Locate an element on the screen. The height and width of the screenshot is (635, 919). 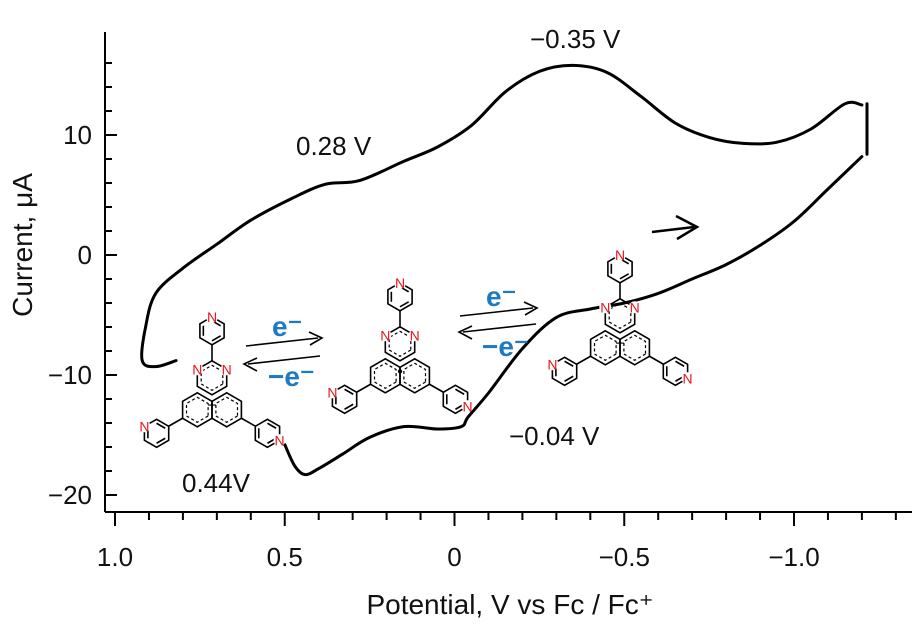
x-axis: 1.0 0.5 0 −0.5 −1.0 is located at coordinates (504, 541).